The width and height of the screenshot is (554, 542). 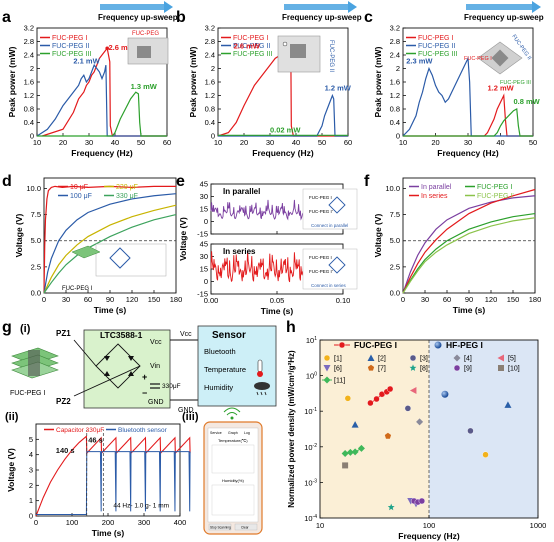 I want to click on x-tick-label-f: 150, so click(x=513, y=299).